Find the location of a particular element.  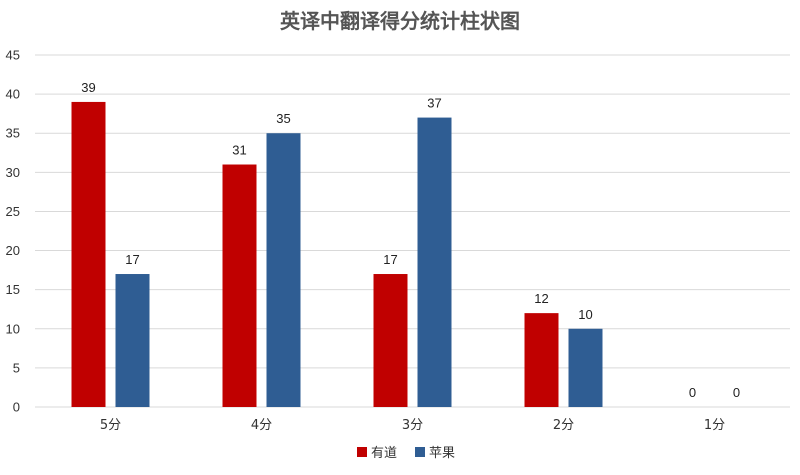

data-label: 35 is located at coordinates (283, 118).